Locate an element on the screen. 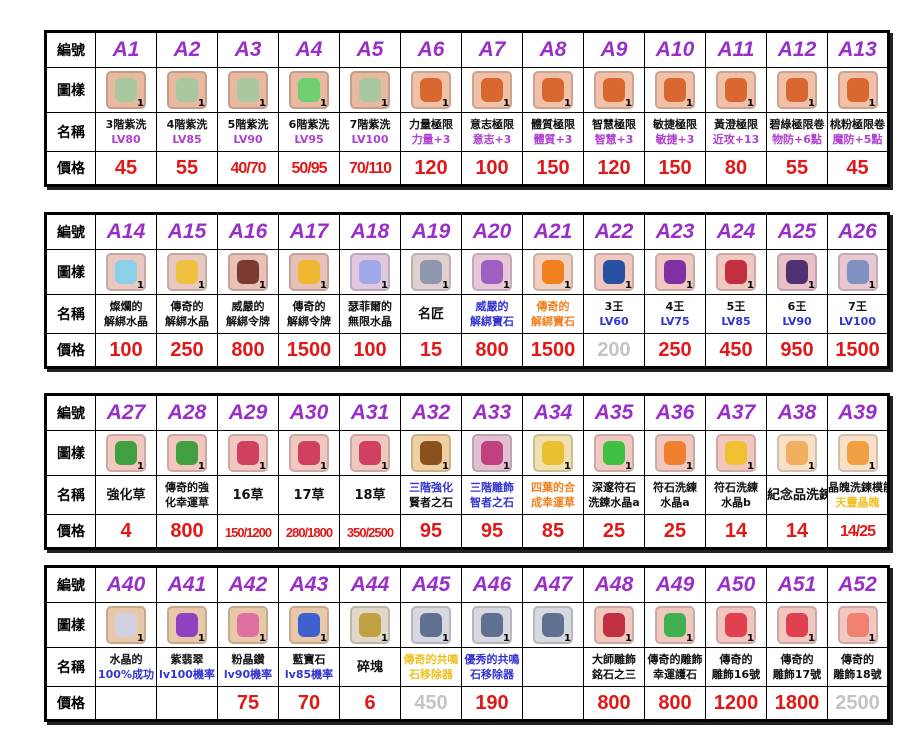 This screenshot has height=730, width=900. item-id: A35 is located at coordinates (614, 412).